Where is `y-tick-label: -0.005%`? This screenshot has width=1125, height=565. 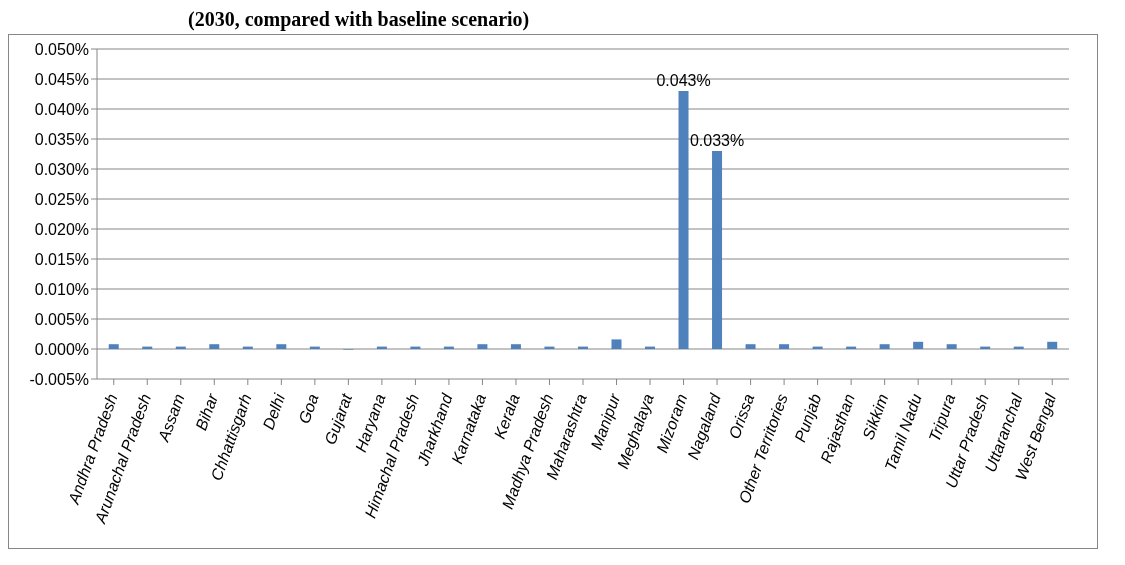
y-tick-label: -0.005% is located at coordinates (59, 379).